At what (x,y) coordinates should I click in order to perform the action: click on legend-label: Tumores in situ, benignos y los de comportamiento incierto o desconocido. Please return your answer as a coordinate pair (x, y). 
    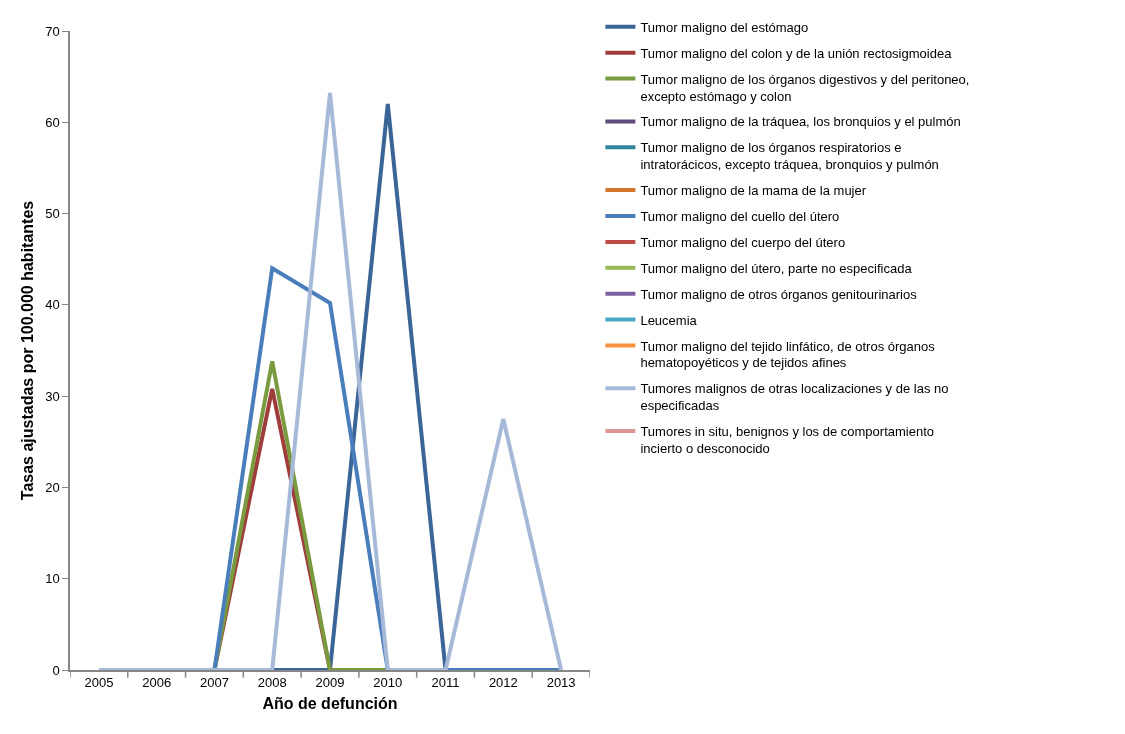
    Looking at the image, I should click on (787, 440).